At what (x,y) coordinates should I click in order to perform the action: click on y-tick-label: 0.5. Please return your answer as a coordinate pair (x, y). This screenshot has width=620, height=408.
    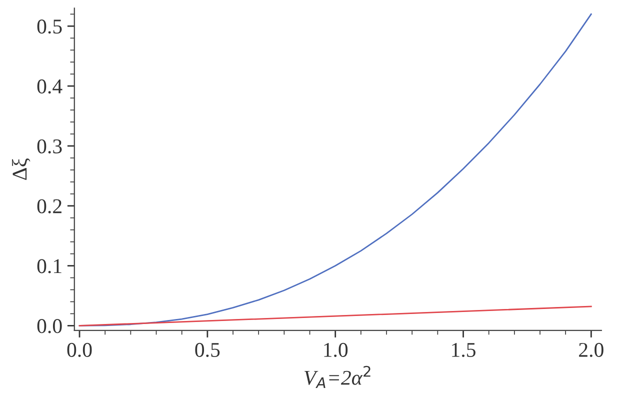
    Looking at the image, I should click on (49, 27).